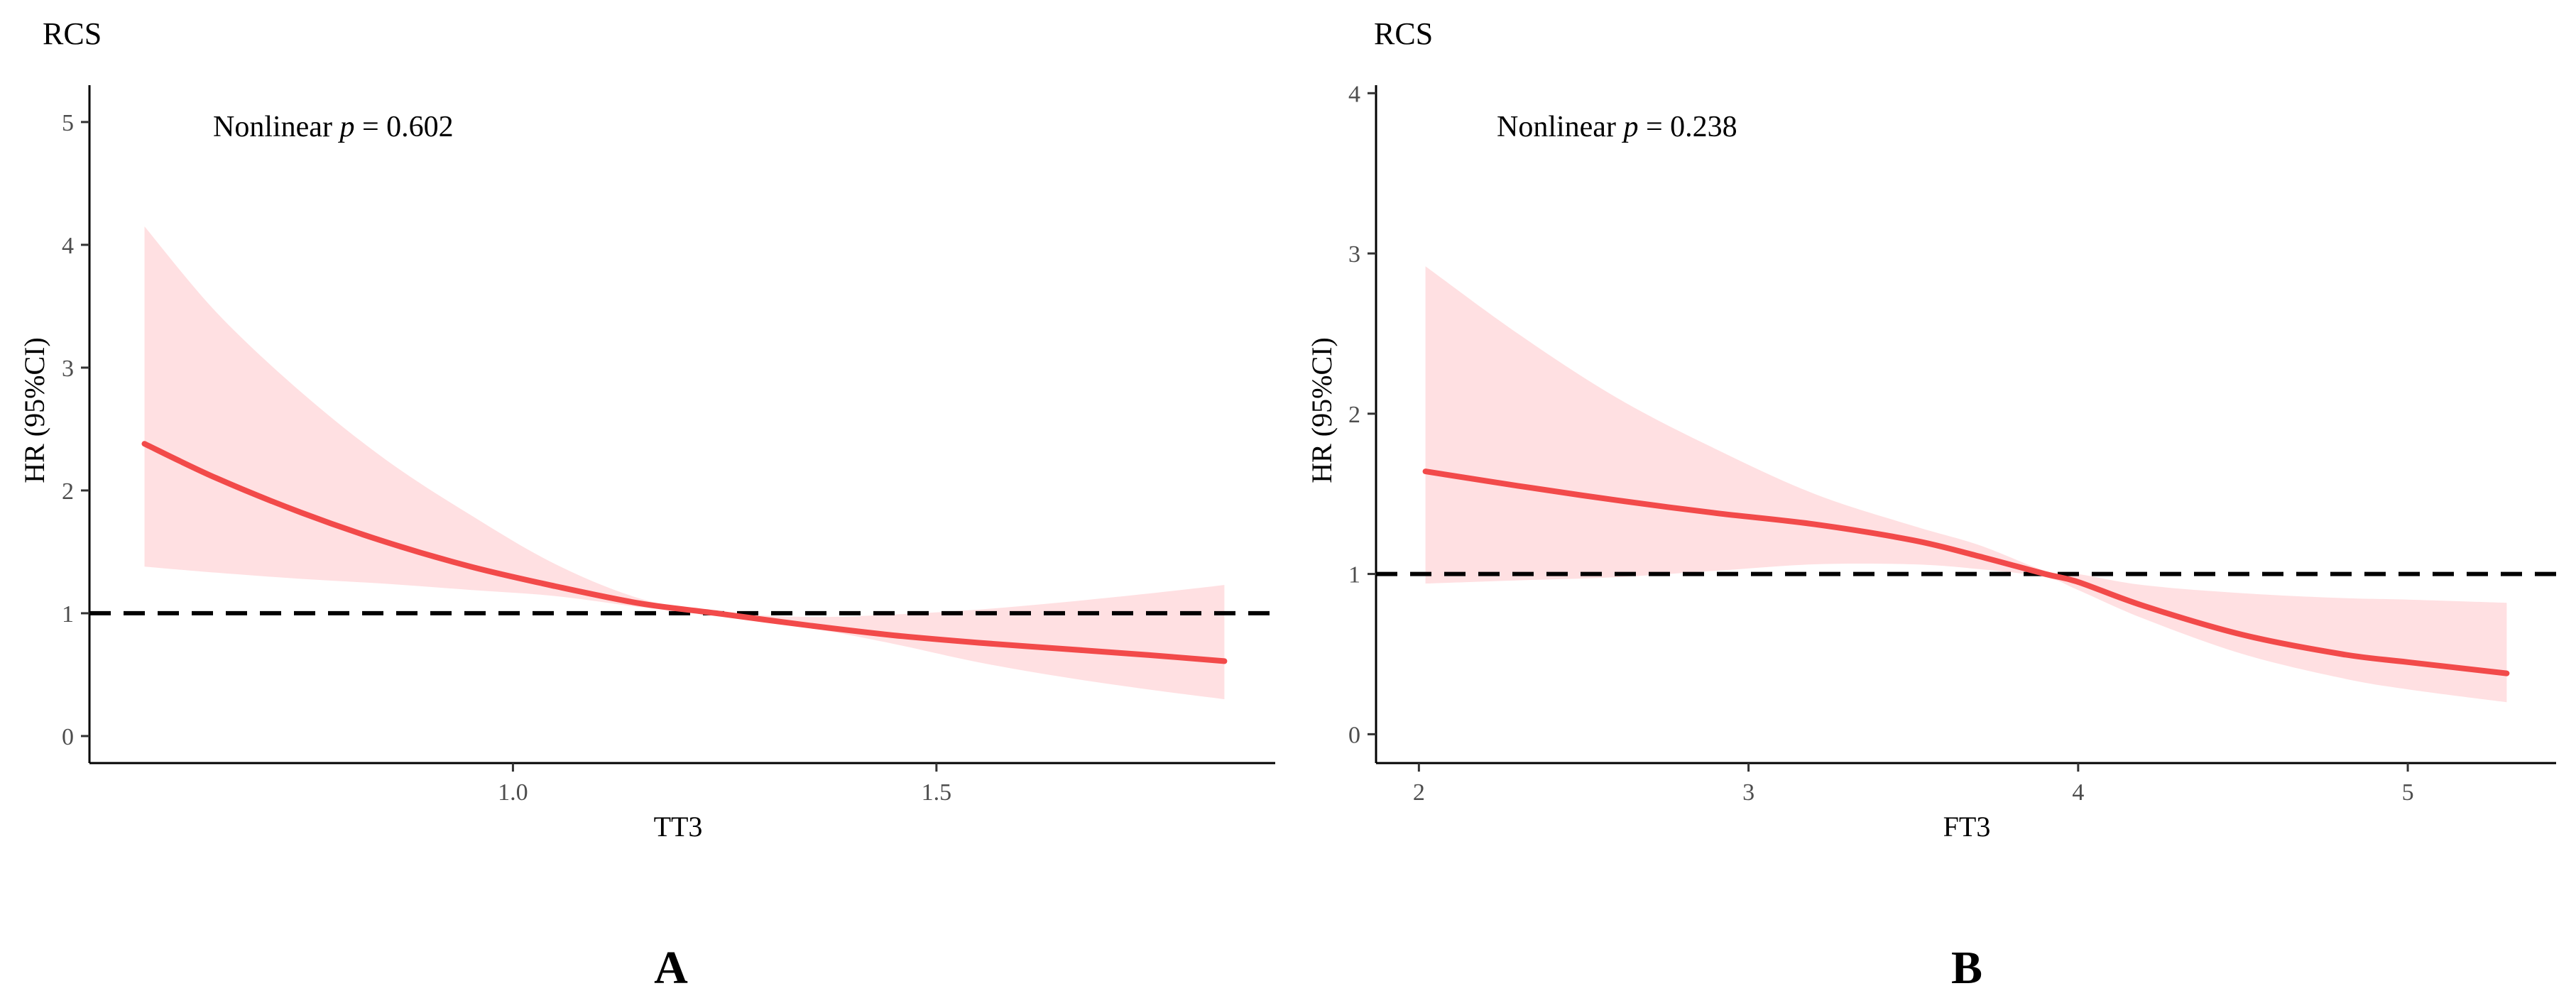  I want to click on panel-b-y-tick-label: 0, so click(1354, 735).